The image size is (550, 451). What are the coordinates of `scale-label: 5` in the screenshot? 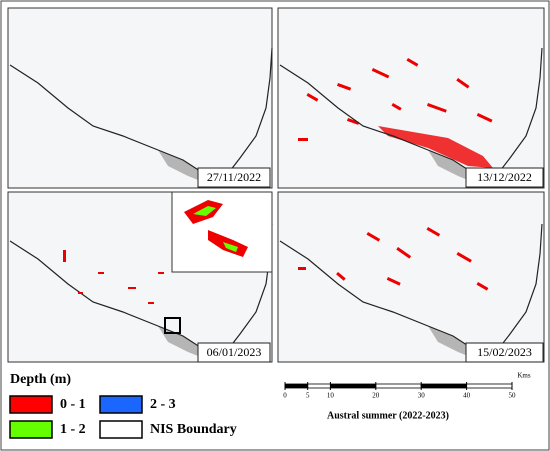 It's located at (308, 396).